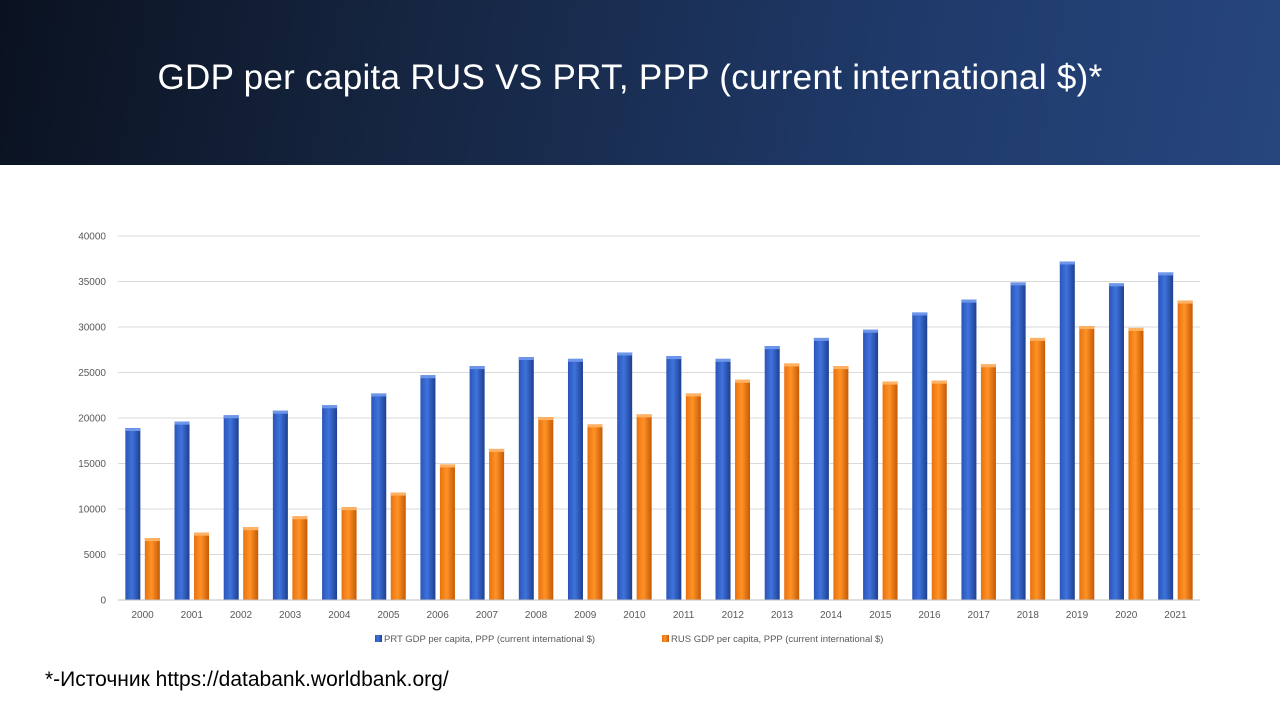  What do you see at coordinates (95, 555) in the screenshot?
I see `y-tick-label: 5000` at bounding box center [95, 555].